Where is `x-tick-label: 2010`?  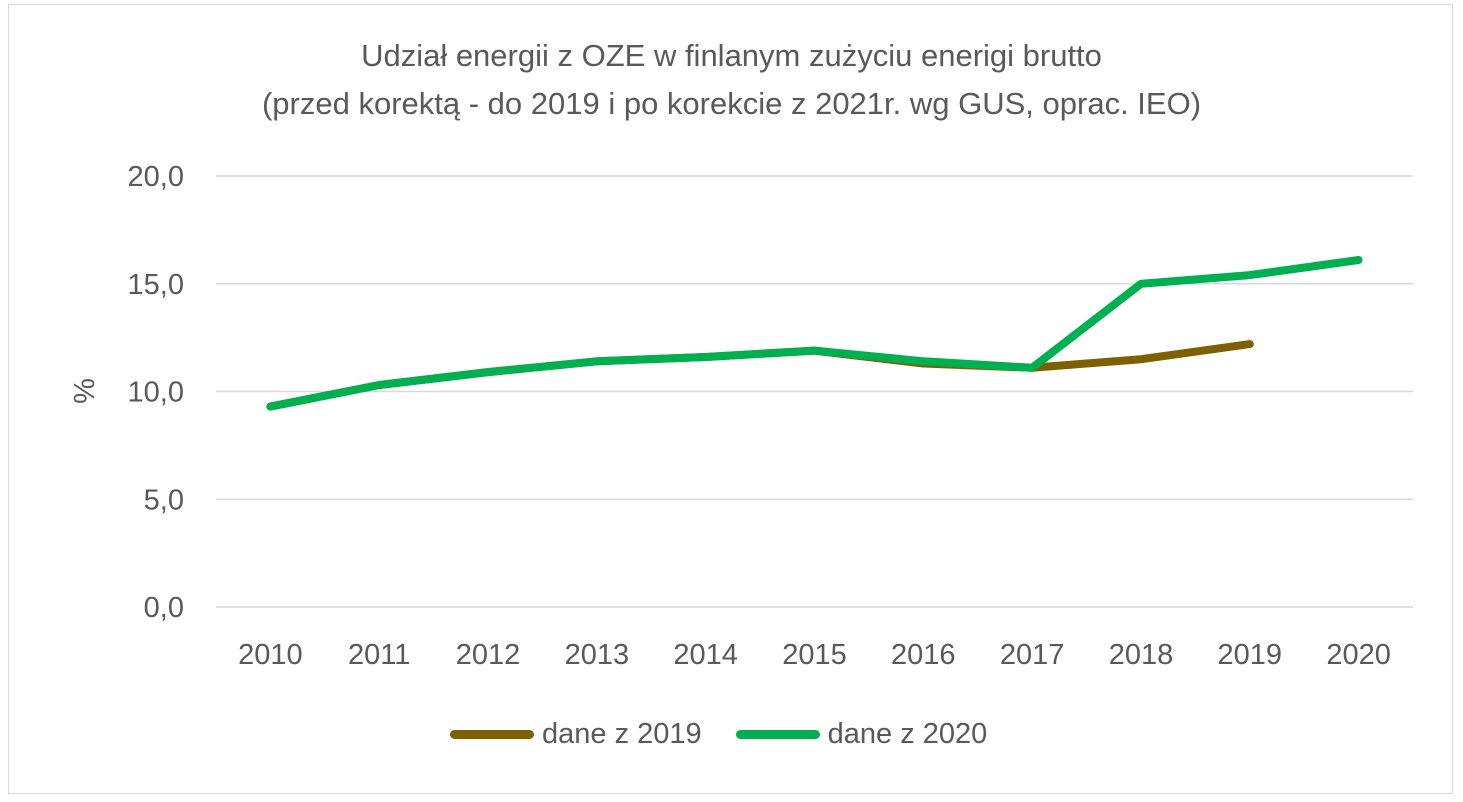
x-tick-label: 2010 is located at coordinates (270, 655).